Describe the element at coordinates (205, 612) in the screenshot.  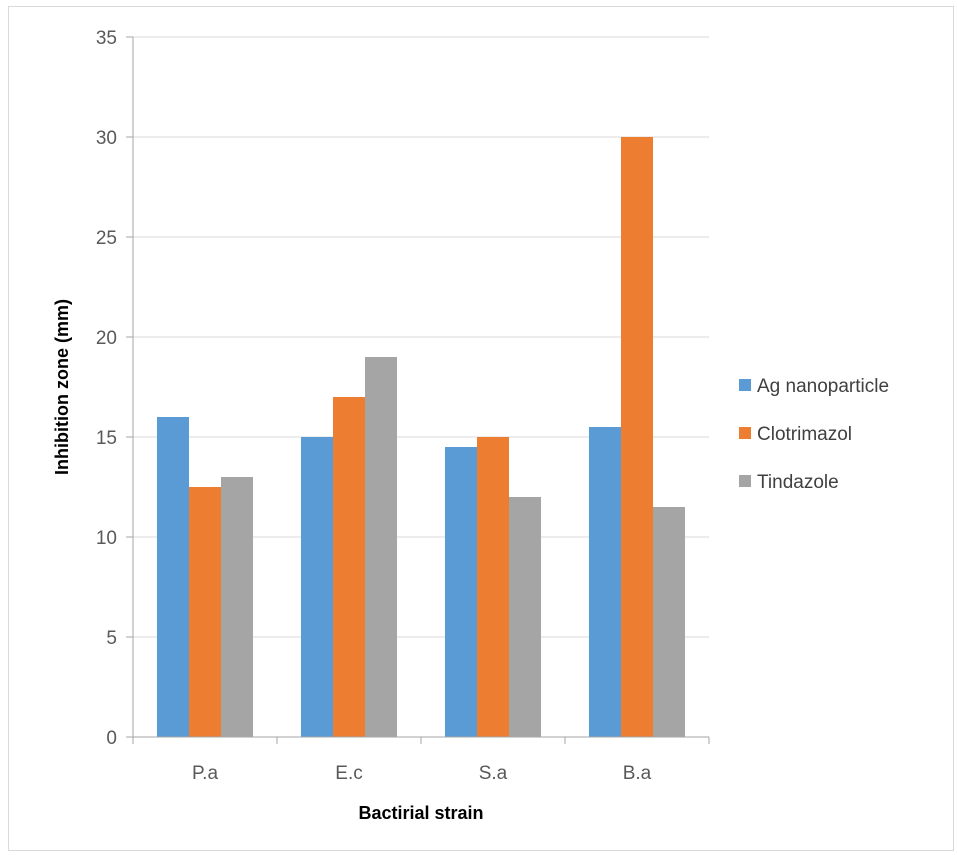
I see `bar-clotrimazol-pa` at that location.